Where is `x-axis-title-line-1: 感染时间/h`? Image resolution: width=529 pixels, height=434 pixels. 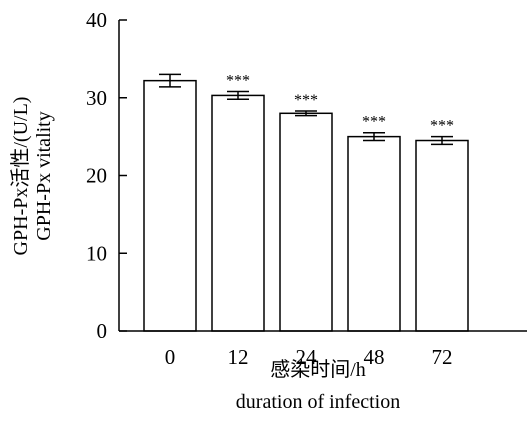 x-axis-title-line-1: 感染时间/h is located at coordinates (318, 369).